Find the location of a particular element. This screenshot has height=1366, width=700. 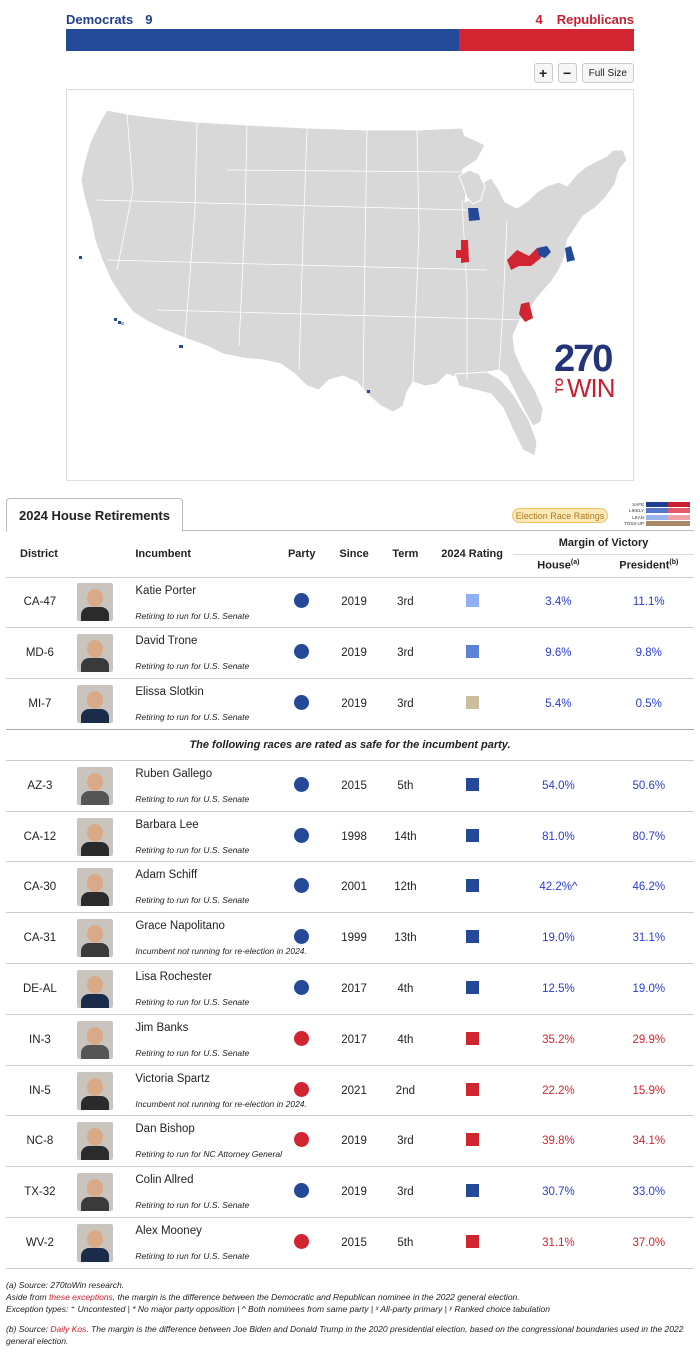

republicans-total: 4 Republicans is located at coordinates (584, 19).